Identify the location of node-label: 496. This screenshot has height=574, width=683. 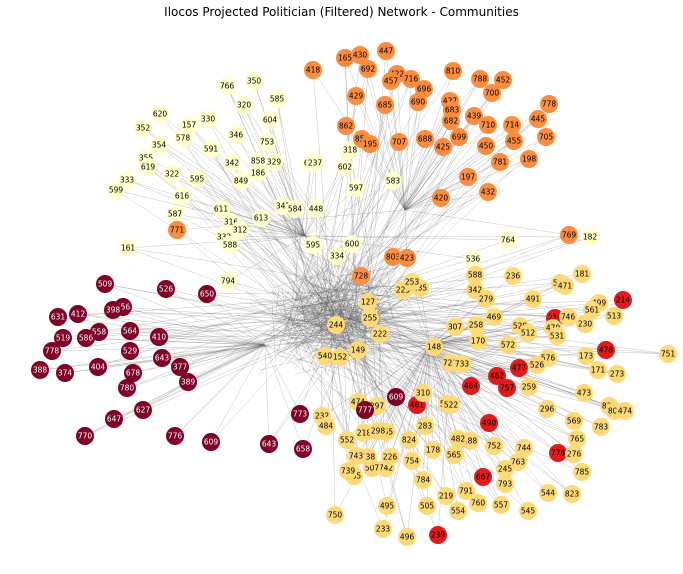
(407, 537).